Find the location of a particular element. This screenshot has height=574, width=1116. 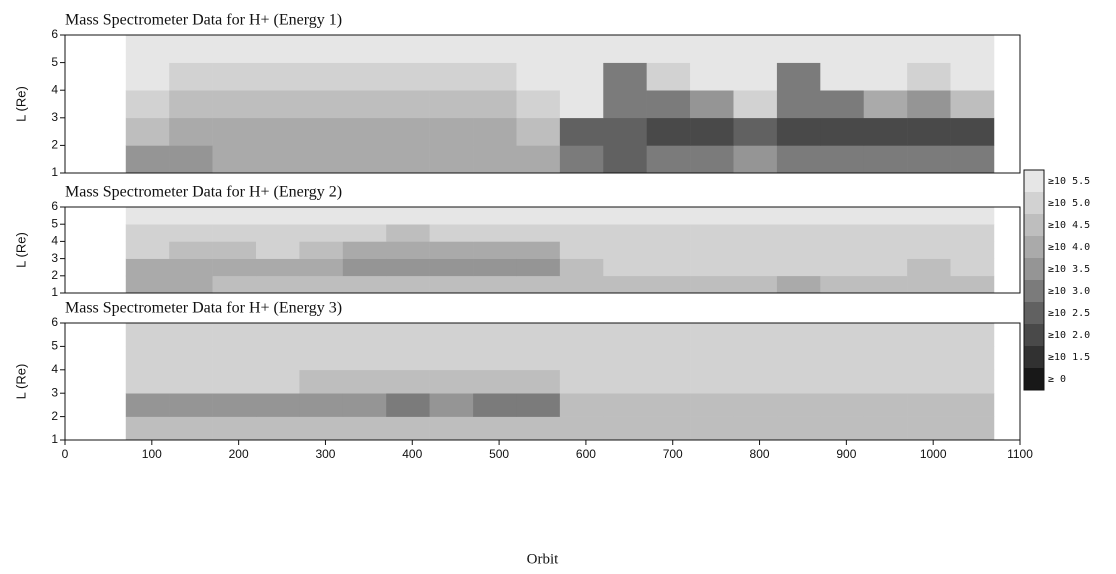

colorbar-label: ≥10 3.5 is located at coordinates (1069, 269).